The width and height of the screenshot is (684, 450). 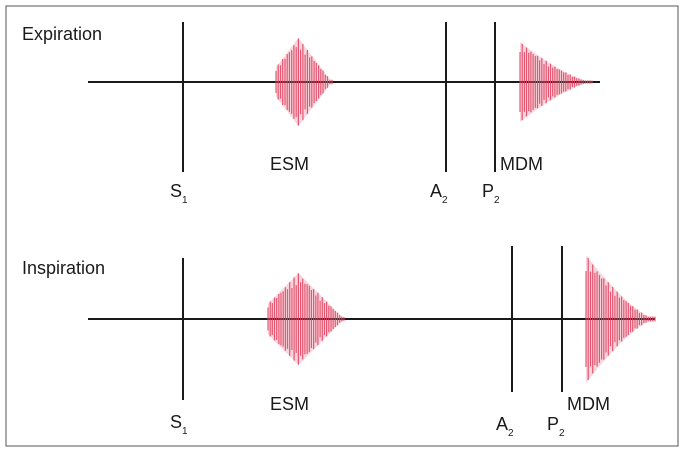 I want to click on panel-title: Inspiration, so click(x=63, y=268).